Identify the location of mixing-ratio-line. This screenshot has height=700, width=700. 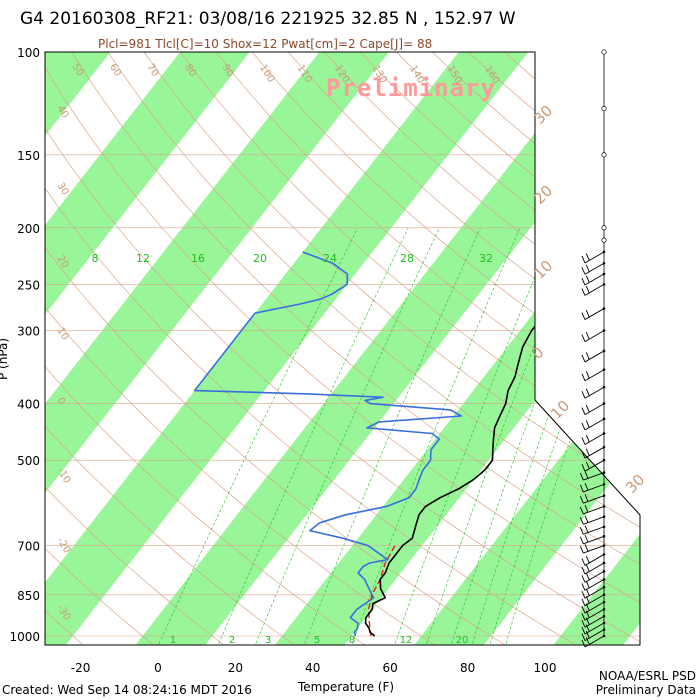
(503, 436).